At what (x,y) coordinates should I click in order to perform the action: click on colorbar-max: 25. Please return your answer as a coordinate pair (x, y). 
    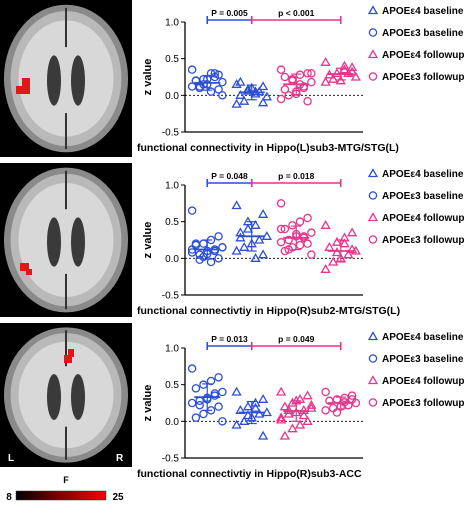
    Looking at the image, I should click on (118, 497).